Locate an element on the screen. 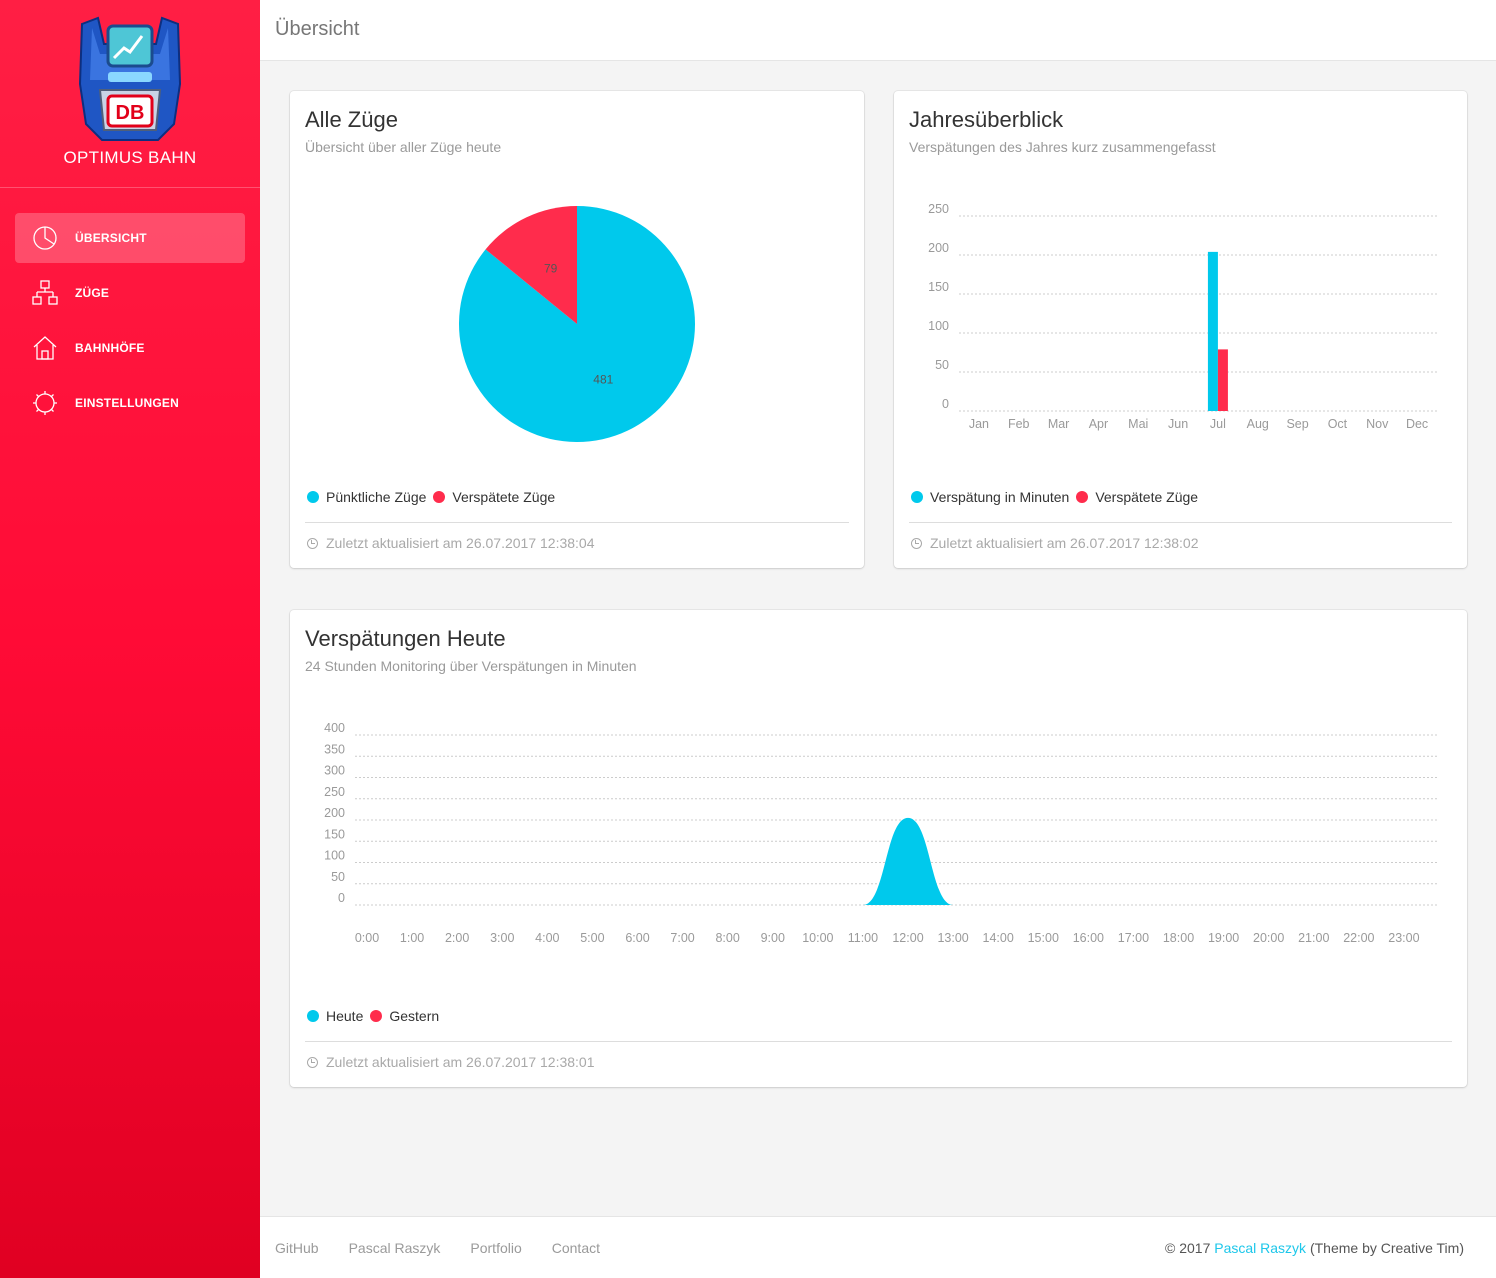 Image resolution: width=1496 pixels, height=1278 pixels. bar is located at coordinates (1212, 331).